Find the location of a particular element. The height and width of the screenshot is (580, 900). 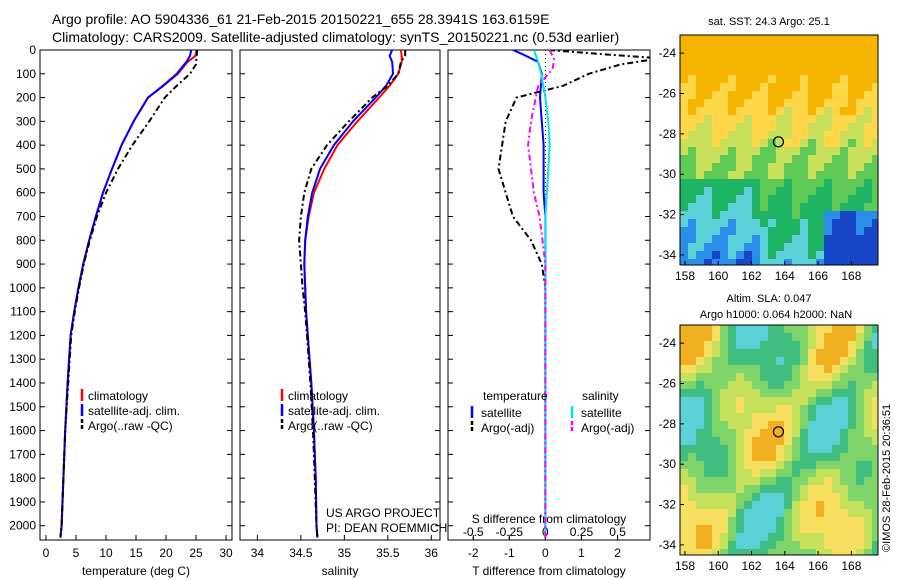

lat-tick-label: -26 is located at coordinates (668, 384).